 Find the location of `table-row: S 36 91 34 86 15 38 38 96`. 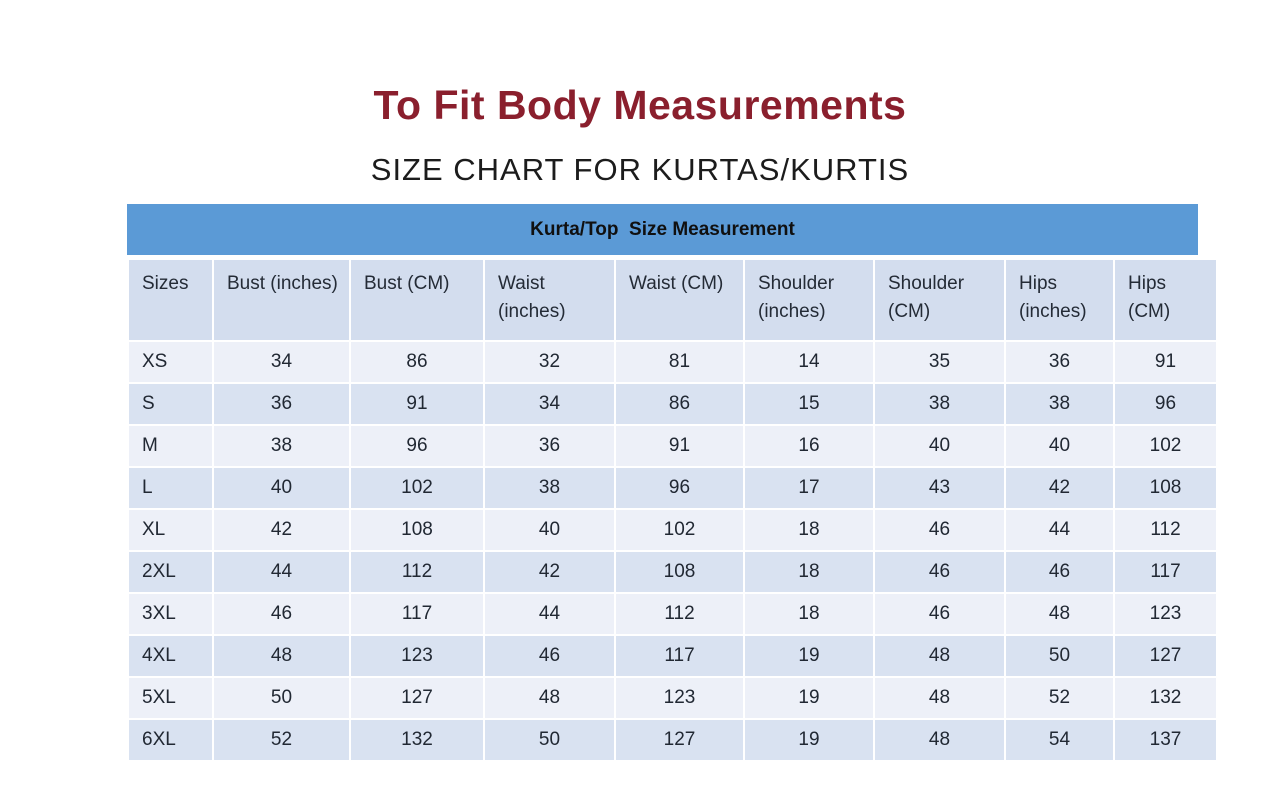

table-row: S 36 91 34 86 15 38 38 96 is located at coordinates (672, 404).